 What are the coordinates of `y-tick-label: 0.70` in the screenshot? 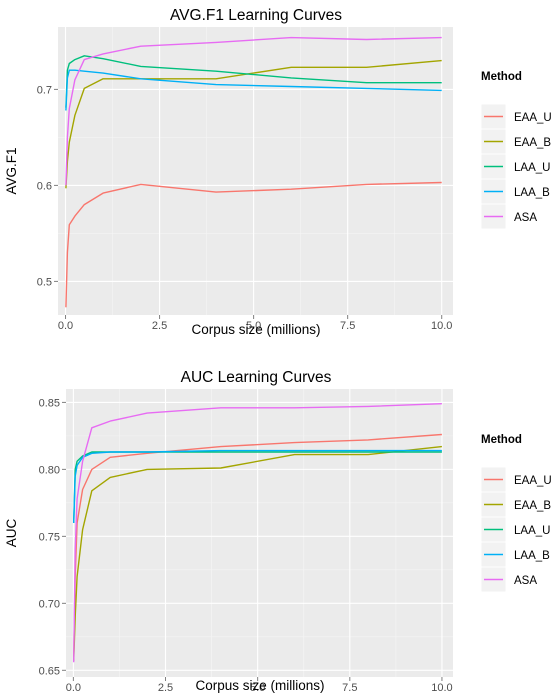 It's located at (49, 604).